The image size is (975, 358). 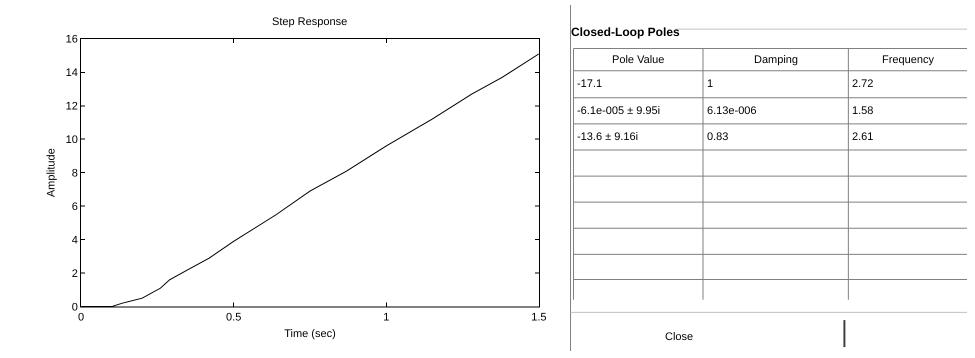 I want to click on y-tick-label: 0, so click(x=75, y=307).